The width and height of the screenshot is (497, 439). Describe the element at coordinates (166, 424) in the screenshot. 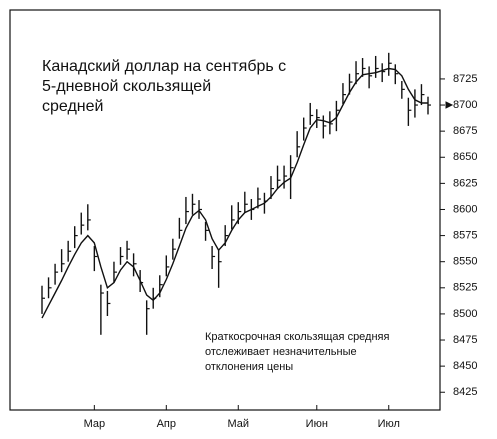

I see `x-tick-label: Апр` at that location.